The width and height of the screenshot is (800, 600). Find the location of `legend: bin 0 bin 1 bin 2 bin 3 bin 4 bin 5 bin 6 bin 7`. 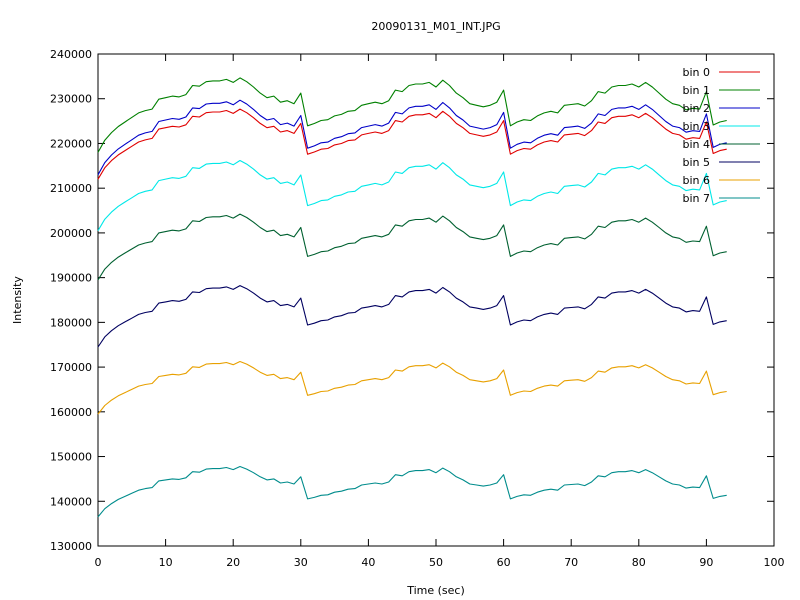

legend: bin 0 bin 1 bin 2 bin 3 bin 4 bin 5 bin 6 bin 7 is located at coordinates (721, 135).